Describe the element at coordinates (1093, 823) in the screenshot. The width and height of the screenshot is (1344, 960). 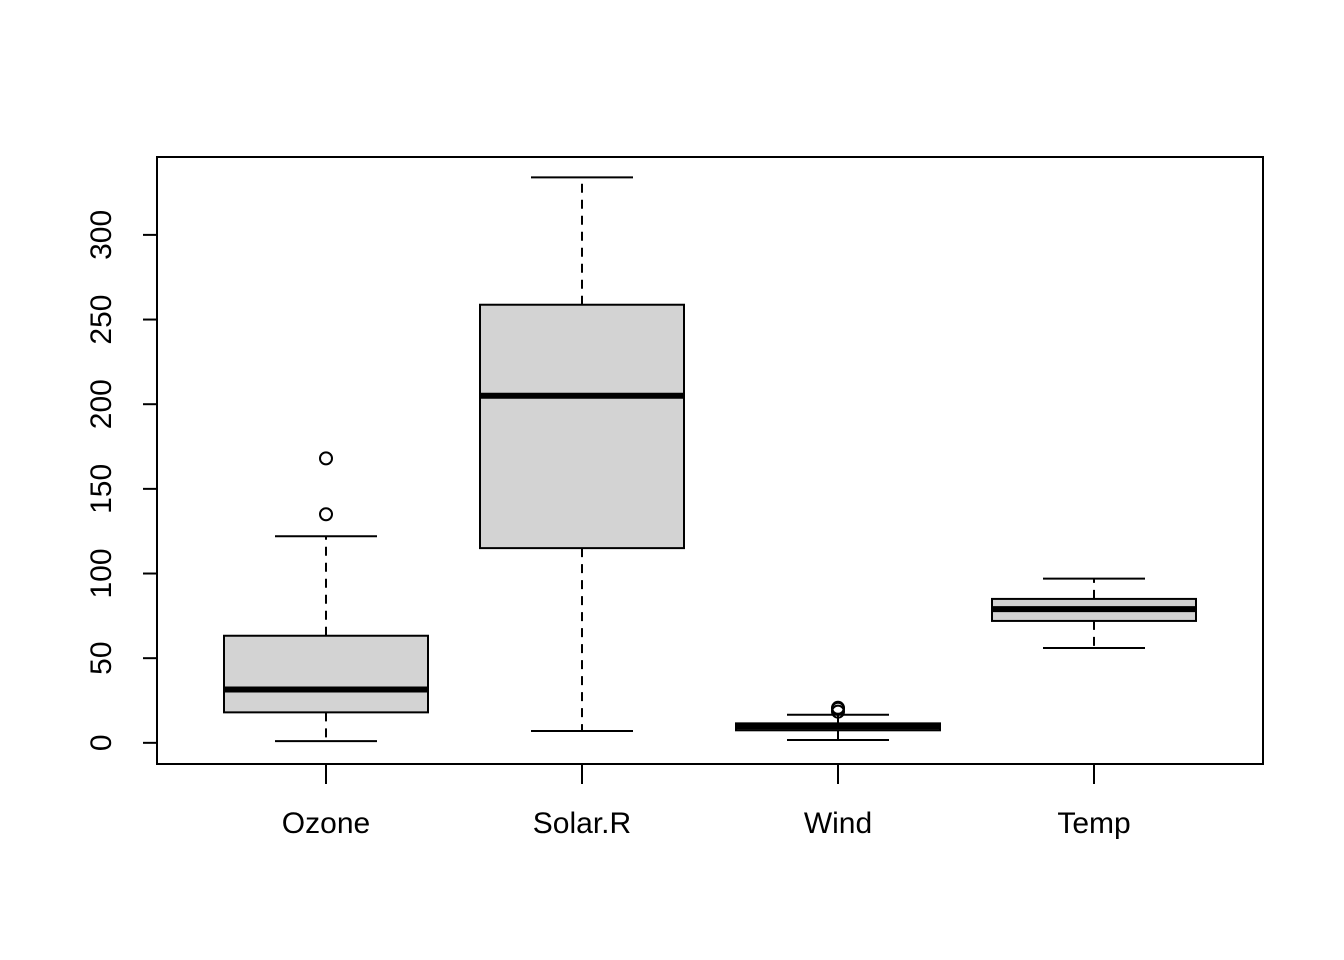
I see `x-tick-label: Temp` at that location.